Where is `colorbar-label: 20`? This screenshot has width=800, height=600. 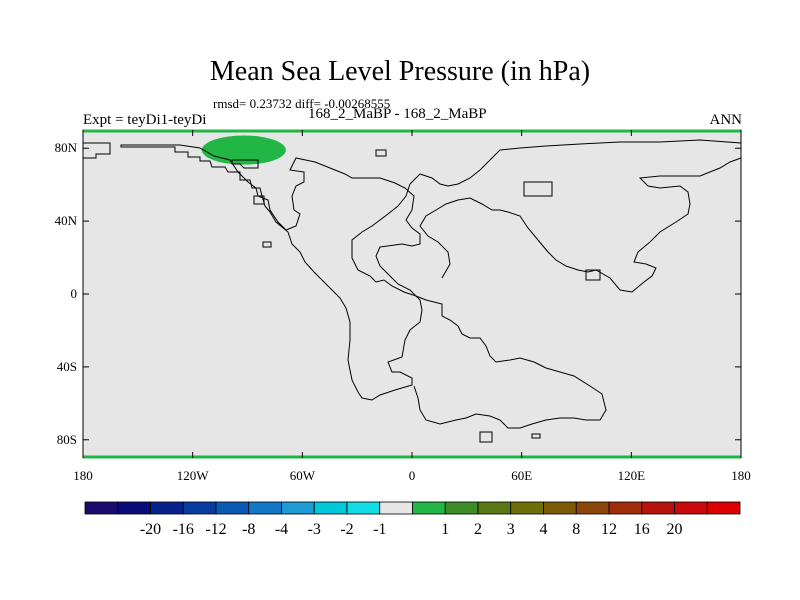 colorbar-label: 20 is located at coordinates (675, 529).